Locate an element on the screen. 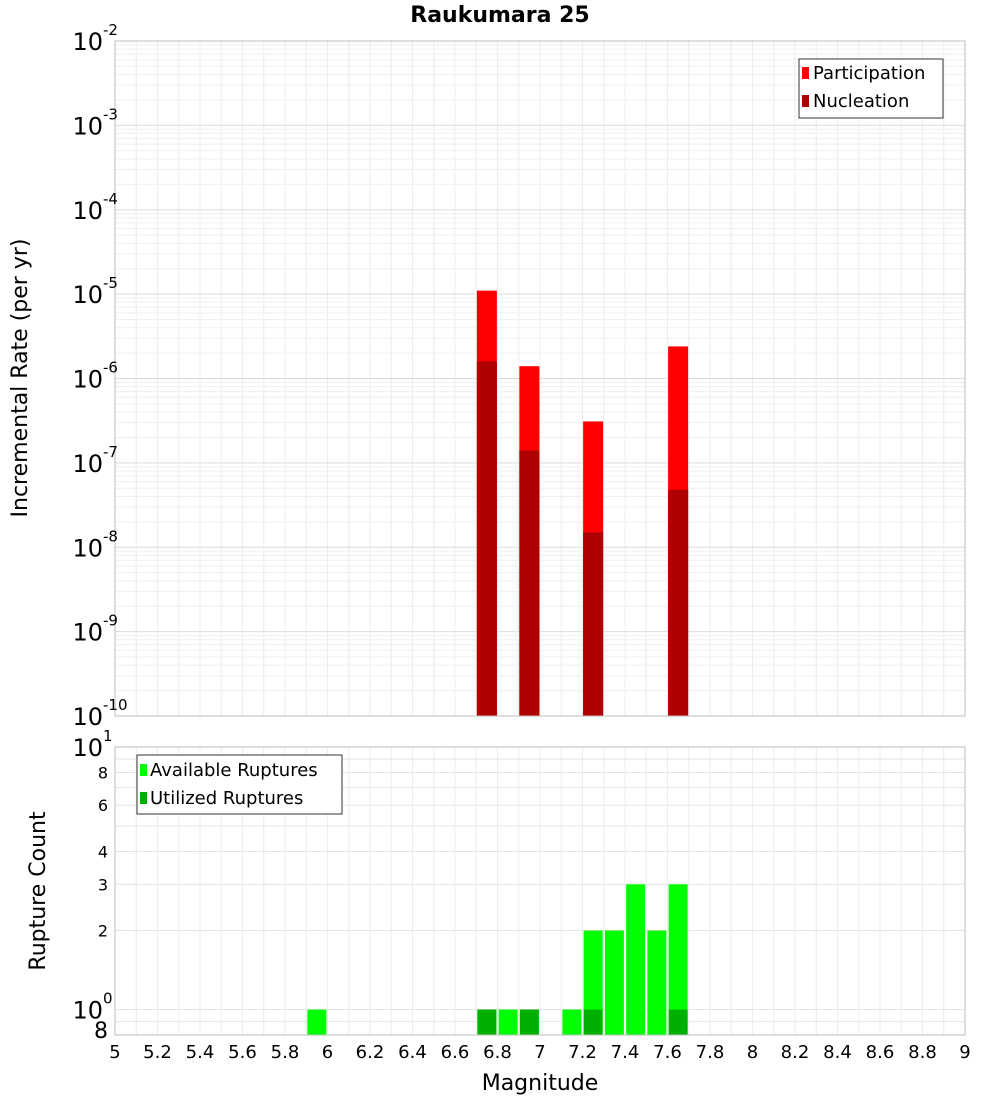 The height and width of the screenshot is (1100, 1000). bottom-y-tick-label: 4 is located at coordinates (103, 851).